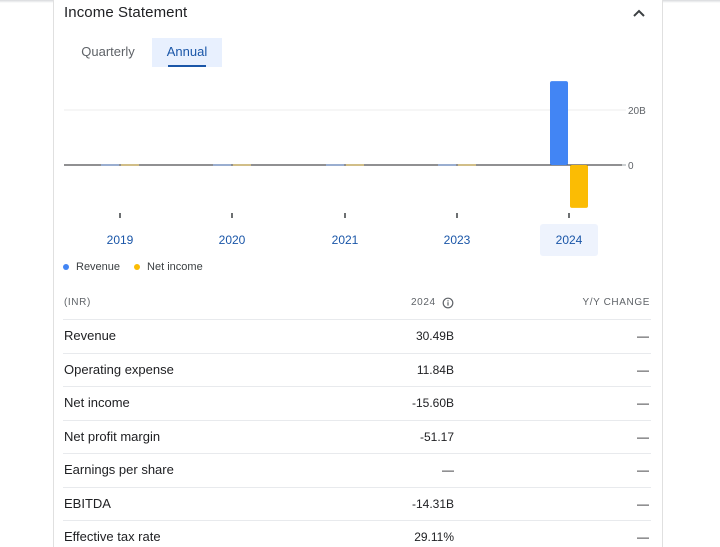 The width and height of the screenshot is (720, 547). What do you see at coordinates (448, 470) in the screenshot?
I see `row-value-2024: —` at bounding box center [448, 470].